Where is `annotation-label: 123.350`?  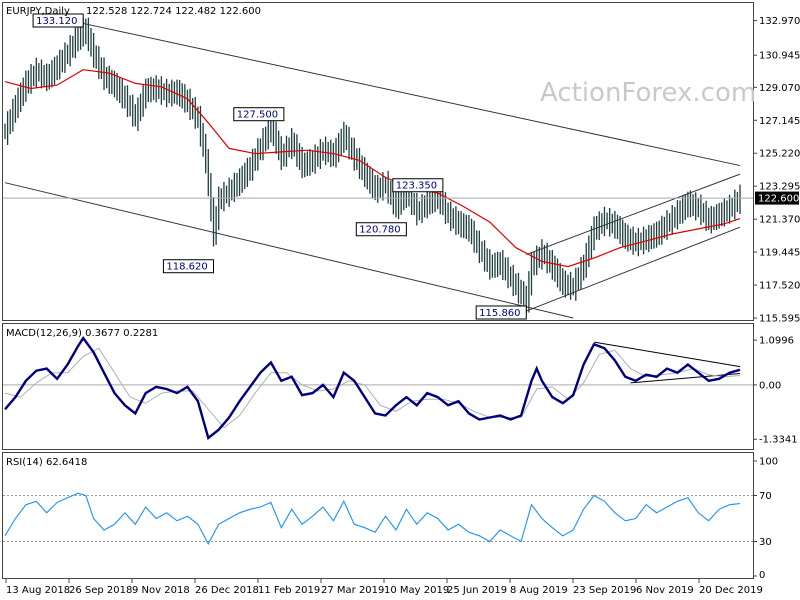
annotation-label: 123.350 is located at coordinates (416, 186).